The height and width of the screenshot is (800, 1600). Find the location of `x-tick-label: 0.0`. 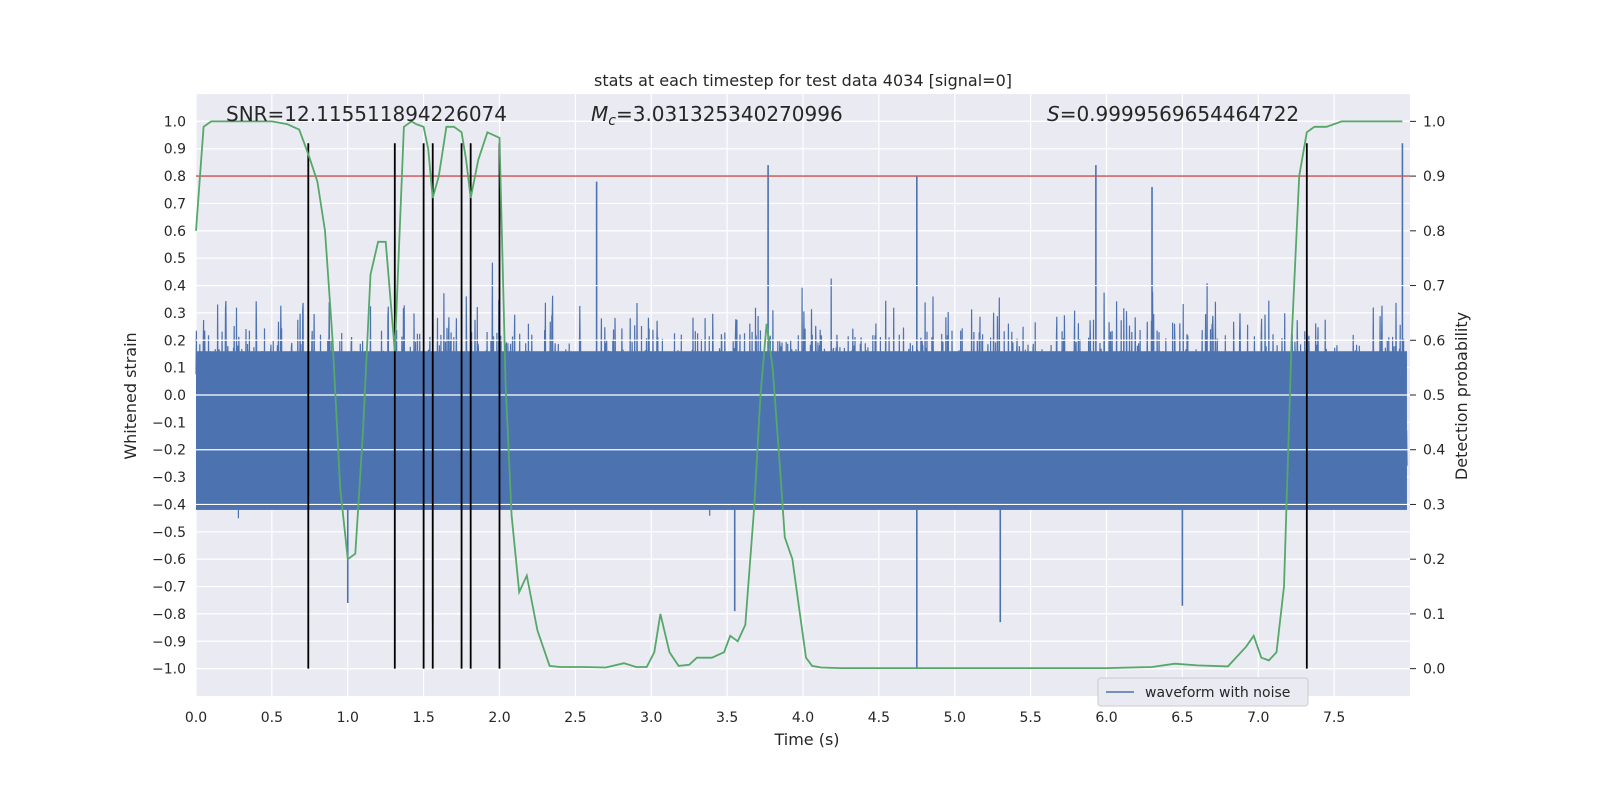

x-tick-label: 0.0 is located at coordinates (196, 718).